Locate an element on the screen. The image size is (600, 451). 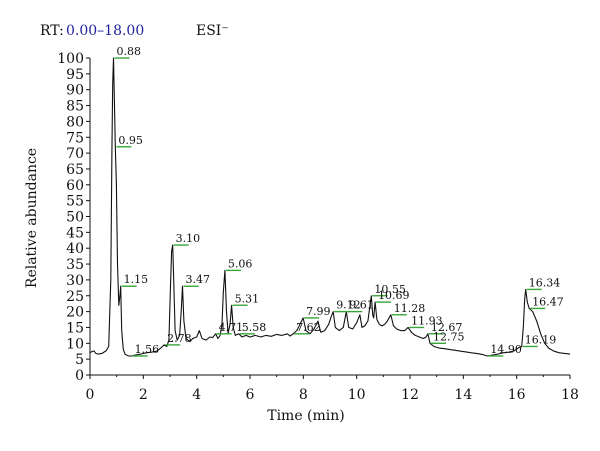
peak-label: 5.31 is located at coordinates (247, 298).